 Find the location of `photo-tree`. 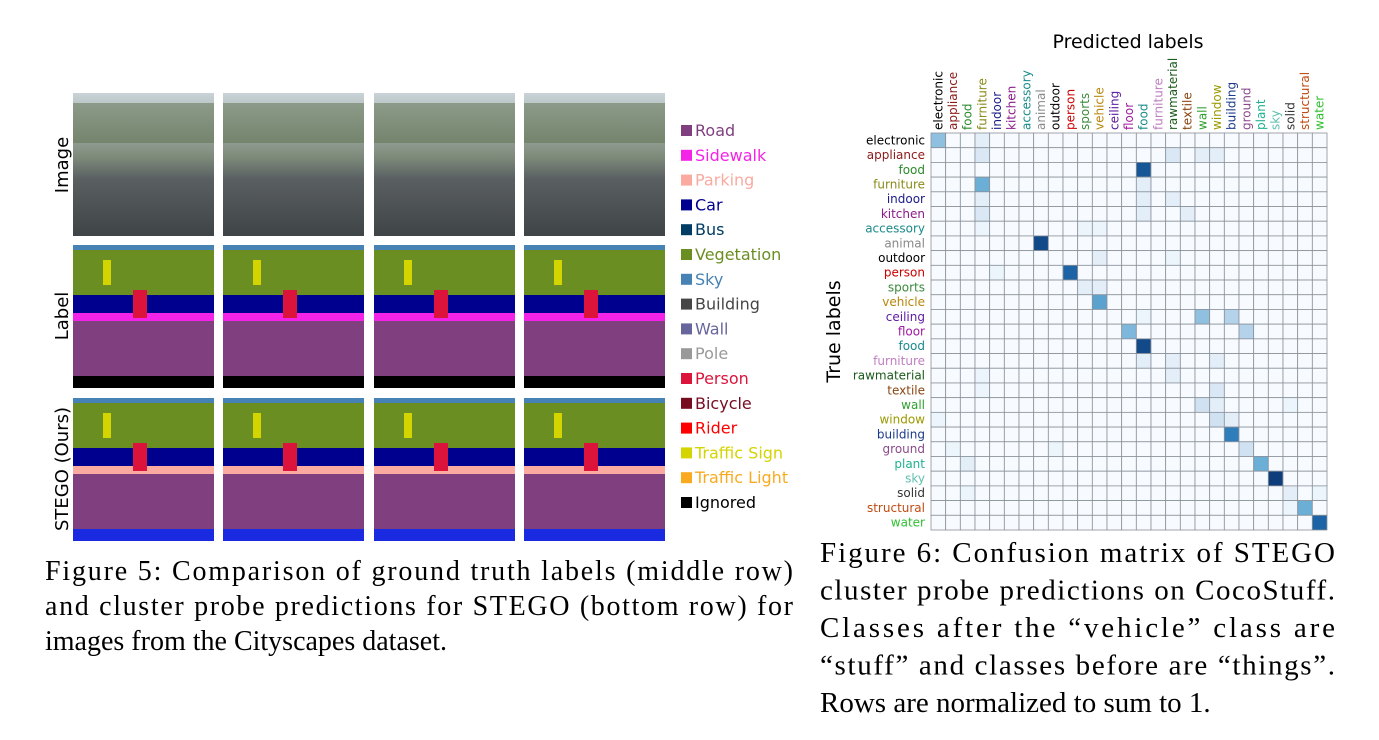

photo-tree is located at coordinates (444, 123).